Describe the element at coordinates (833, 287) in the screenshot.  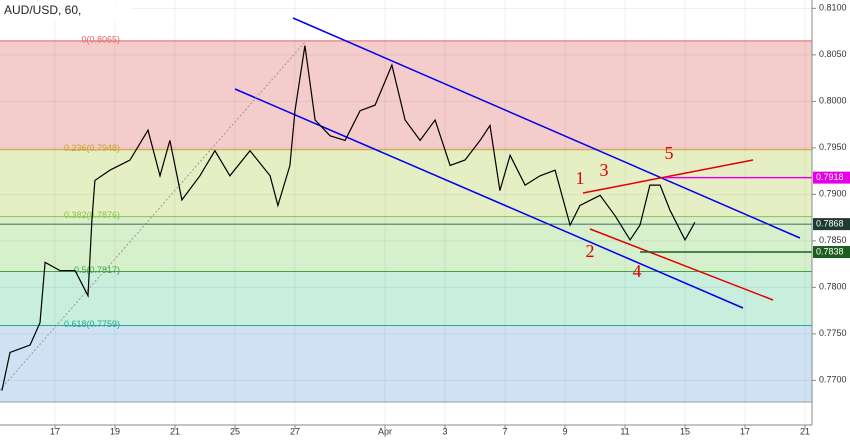
I see `y-tick-label: 0.7800` at that location.